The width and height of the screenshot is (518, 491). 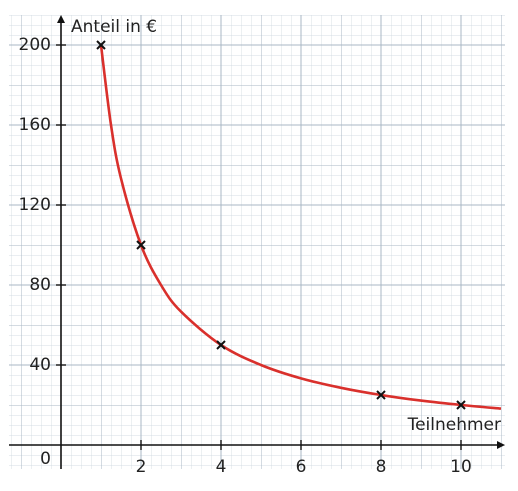 I want to click on y-axis-arrow, so click(x=61, y=19).